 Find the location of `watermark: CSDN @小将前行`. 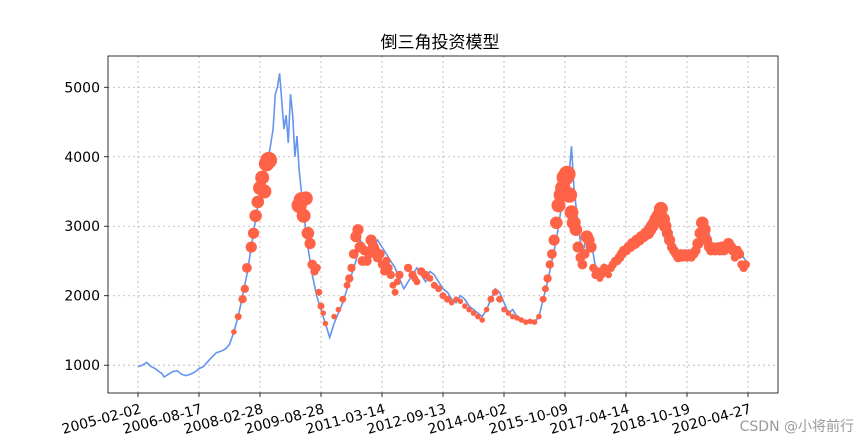

watermark: CSDN @小将前行 is located at coordinates (796, 427).